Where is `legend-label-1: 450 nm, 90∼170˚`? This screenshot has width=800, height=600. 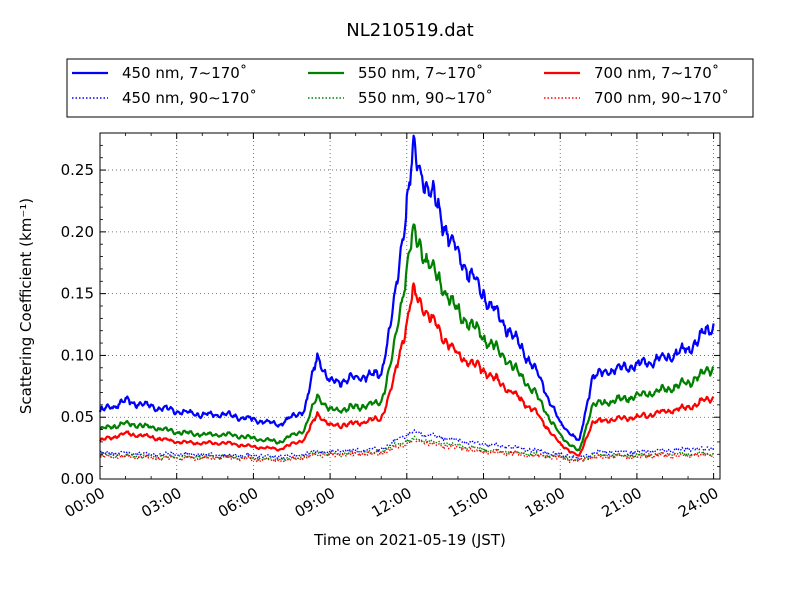 legend-label-1: 450 nm, 90∼170˚ is located at coordinates (189, 98).